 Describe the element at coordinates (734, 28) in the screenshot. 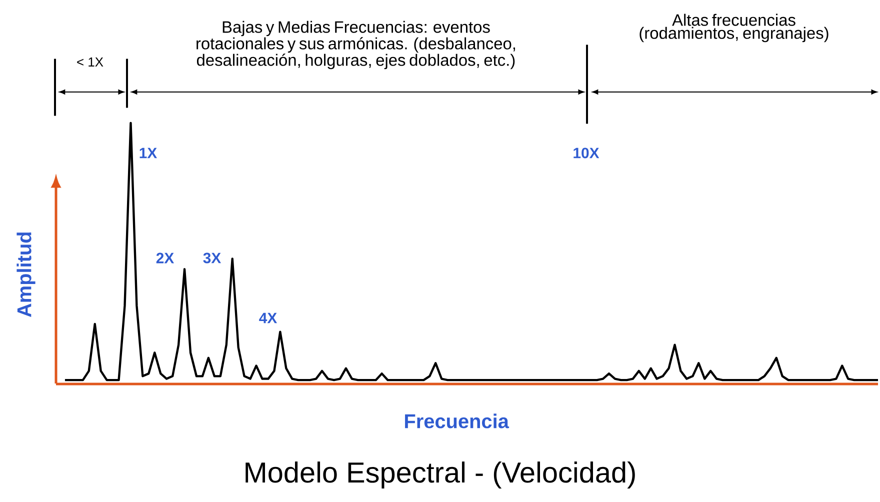

I see `text: Altas frecuencias (rodamientos, engranajes)` at that location.